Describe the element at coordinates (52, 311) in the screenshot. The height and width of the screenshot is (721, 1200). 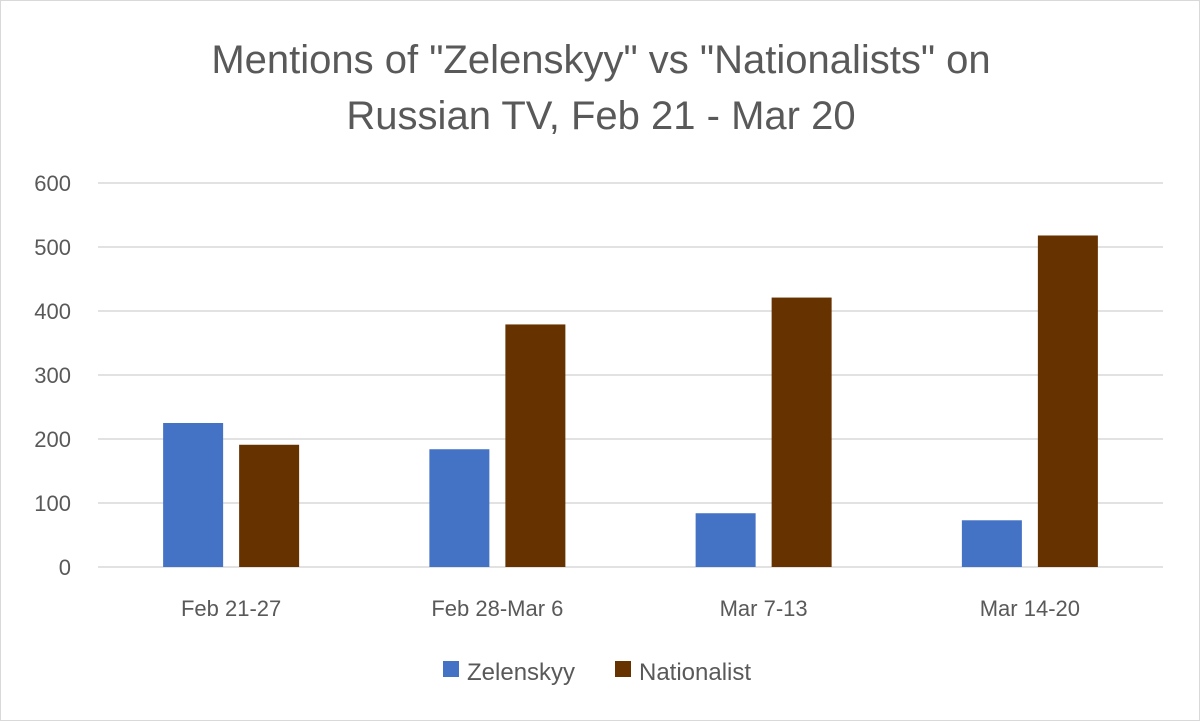
I see `y-tick-label: 400` at that location.